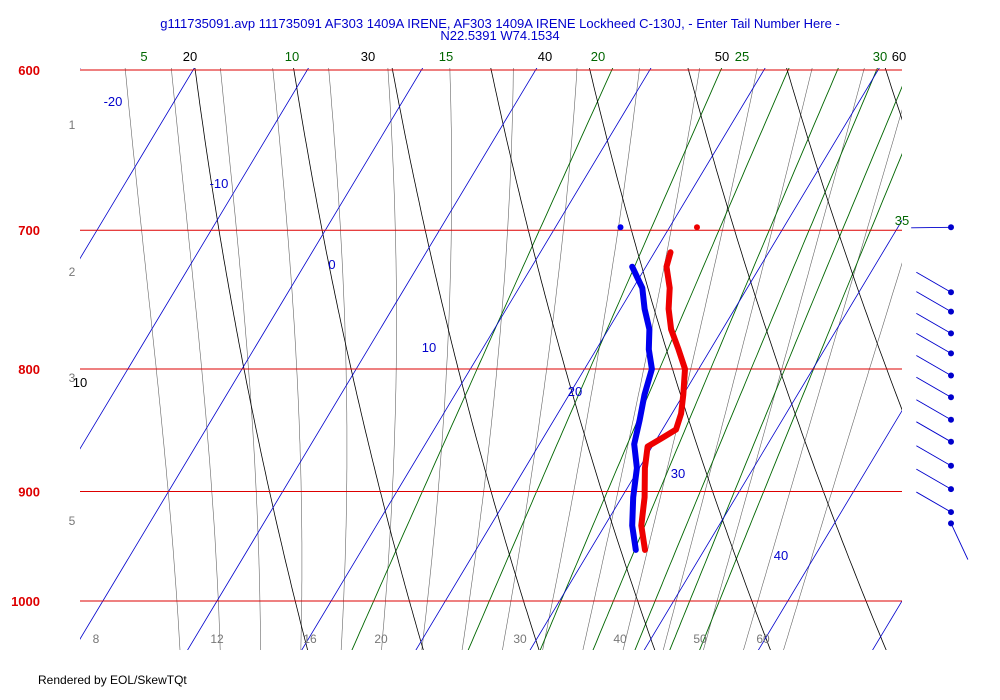  I want to click on mixing-ratio-label: 30, so click(880, 56).